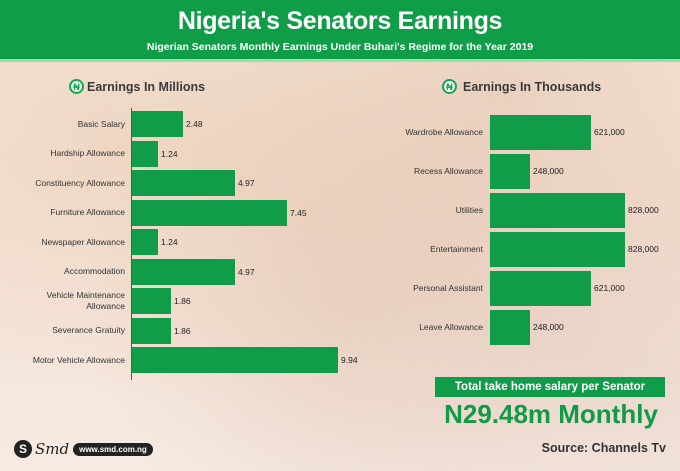  I want to click on left-chart-title-text: Earnings In Millions, so click(146, 86).